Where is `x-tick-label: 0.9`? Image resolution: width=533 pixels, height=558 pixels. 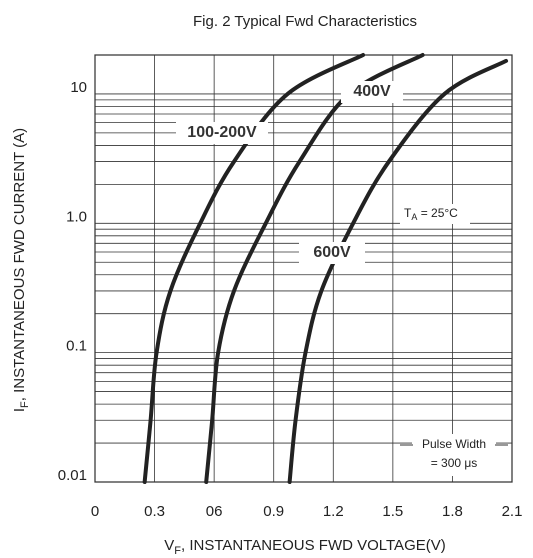
x-tick-label: 0.9 is located at coordinates (273, 511).